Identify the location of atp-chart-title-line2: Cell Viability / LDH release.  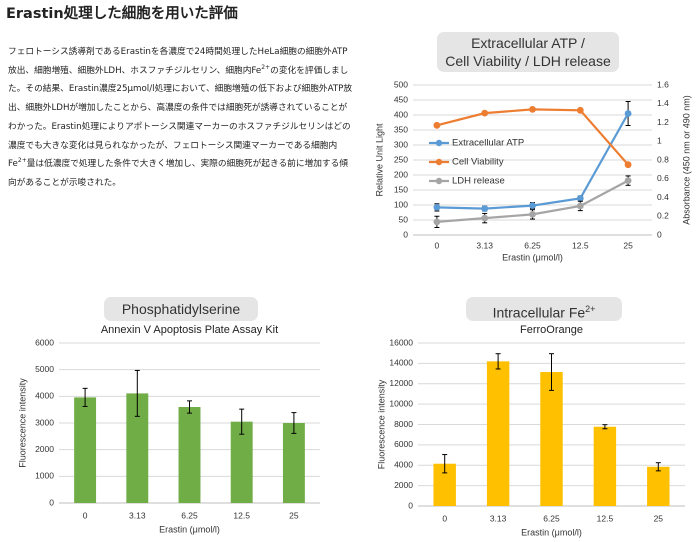
(528, 61).